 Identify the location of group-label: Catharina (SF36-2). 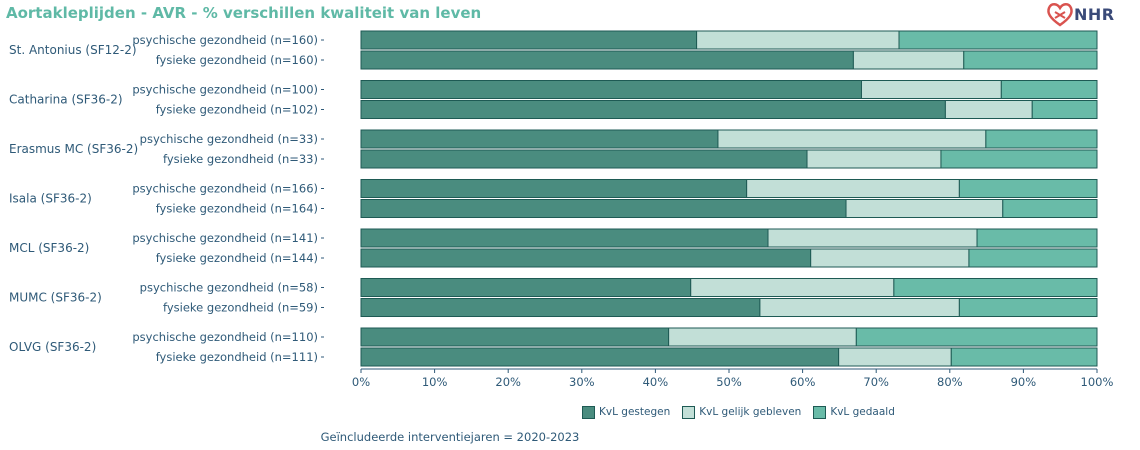
(66, 100).